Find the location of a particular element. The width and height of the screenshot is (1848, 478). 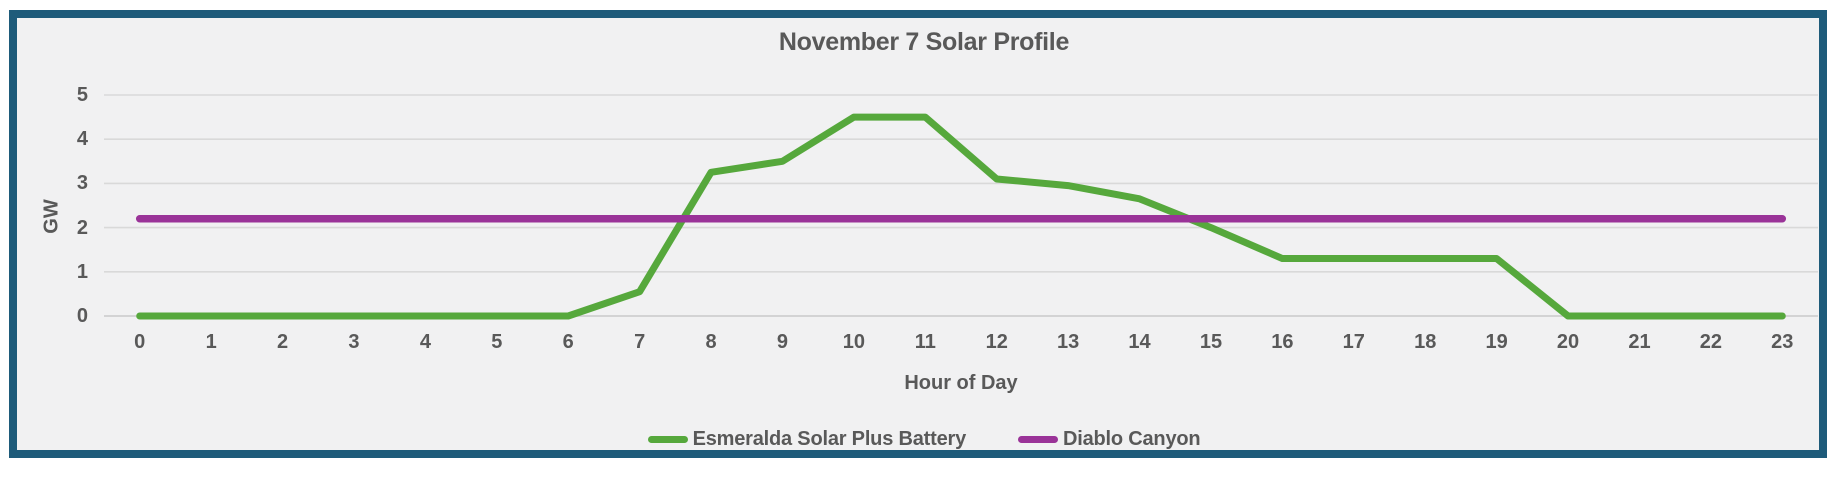

esmeralda-line-swatch is located at coordinates (667, 439).